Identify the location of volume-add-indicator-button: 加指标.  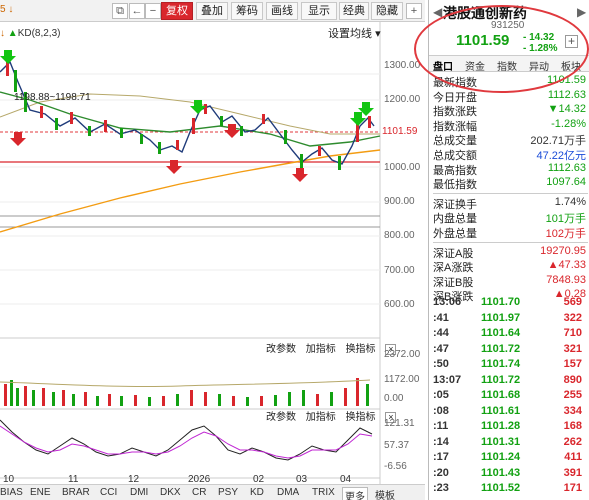
(320, 349).